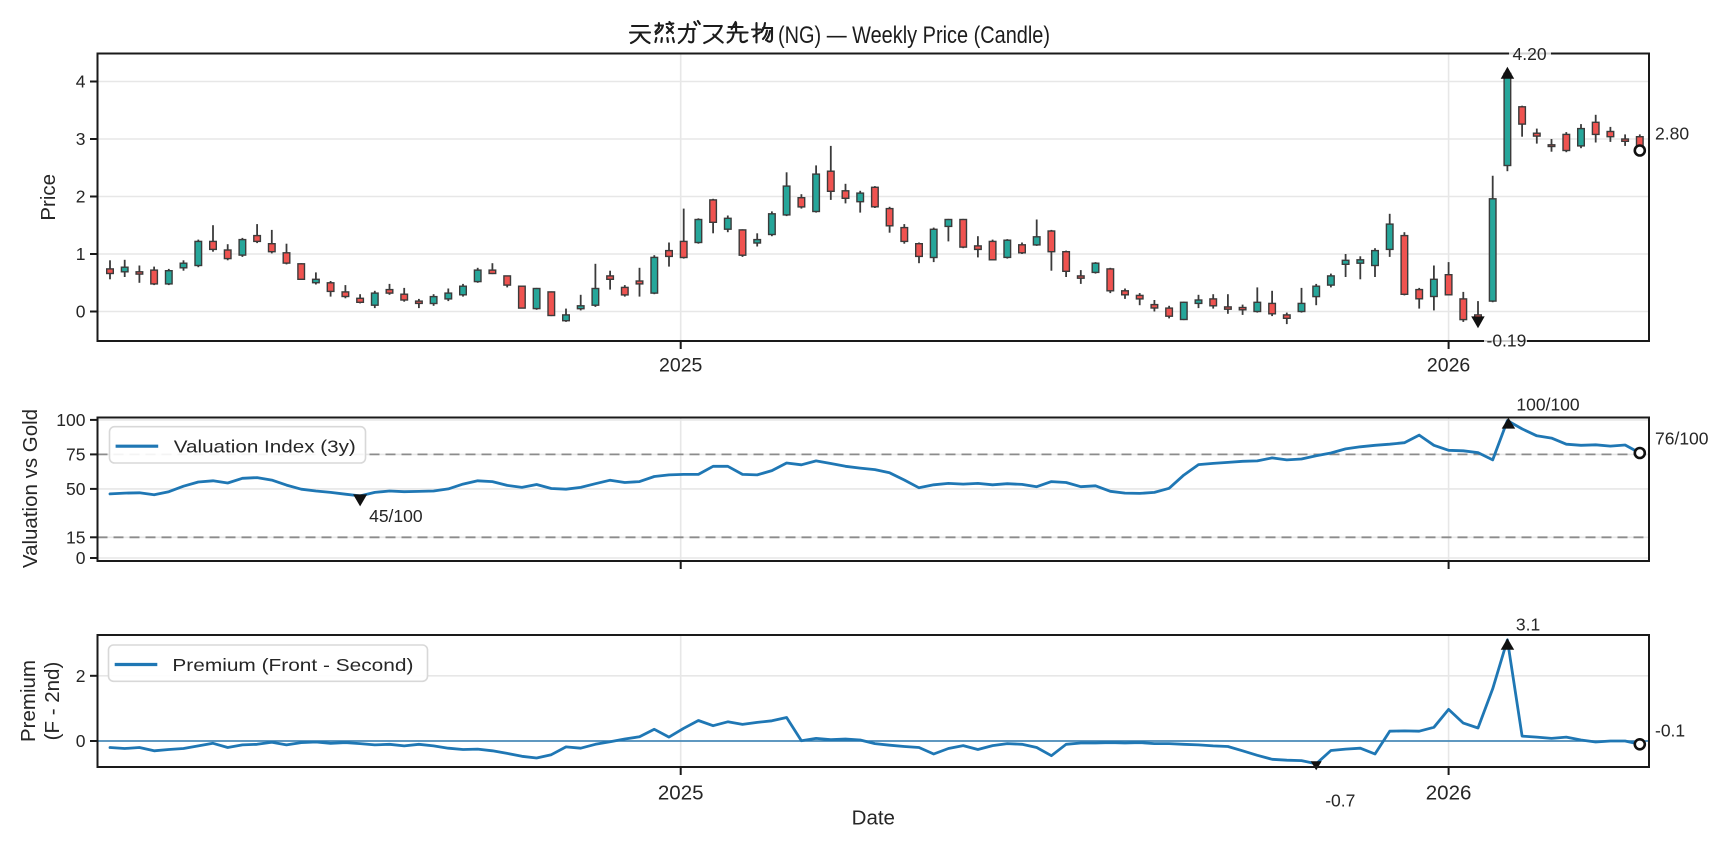 Image resolution: width=1728 pixels, height=849 pixels. Describe the element at coordinates (76, 489) in the screenshot. I see `svg-text: 50` at that location.